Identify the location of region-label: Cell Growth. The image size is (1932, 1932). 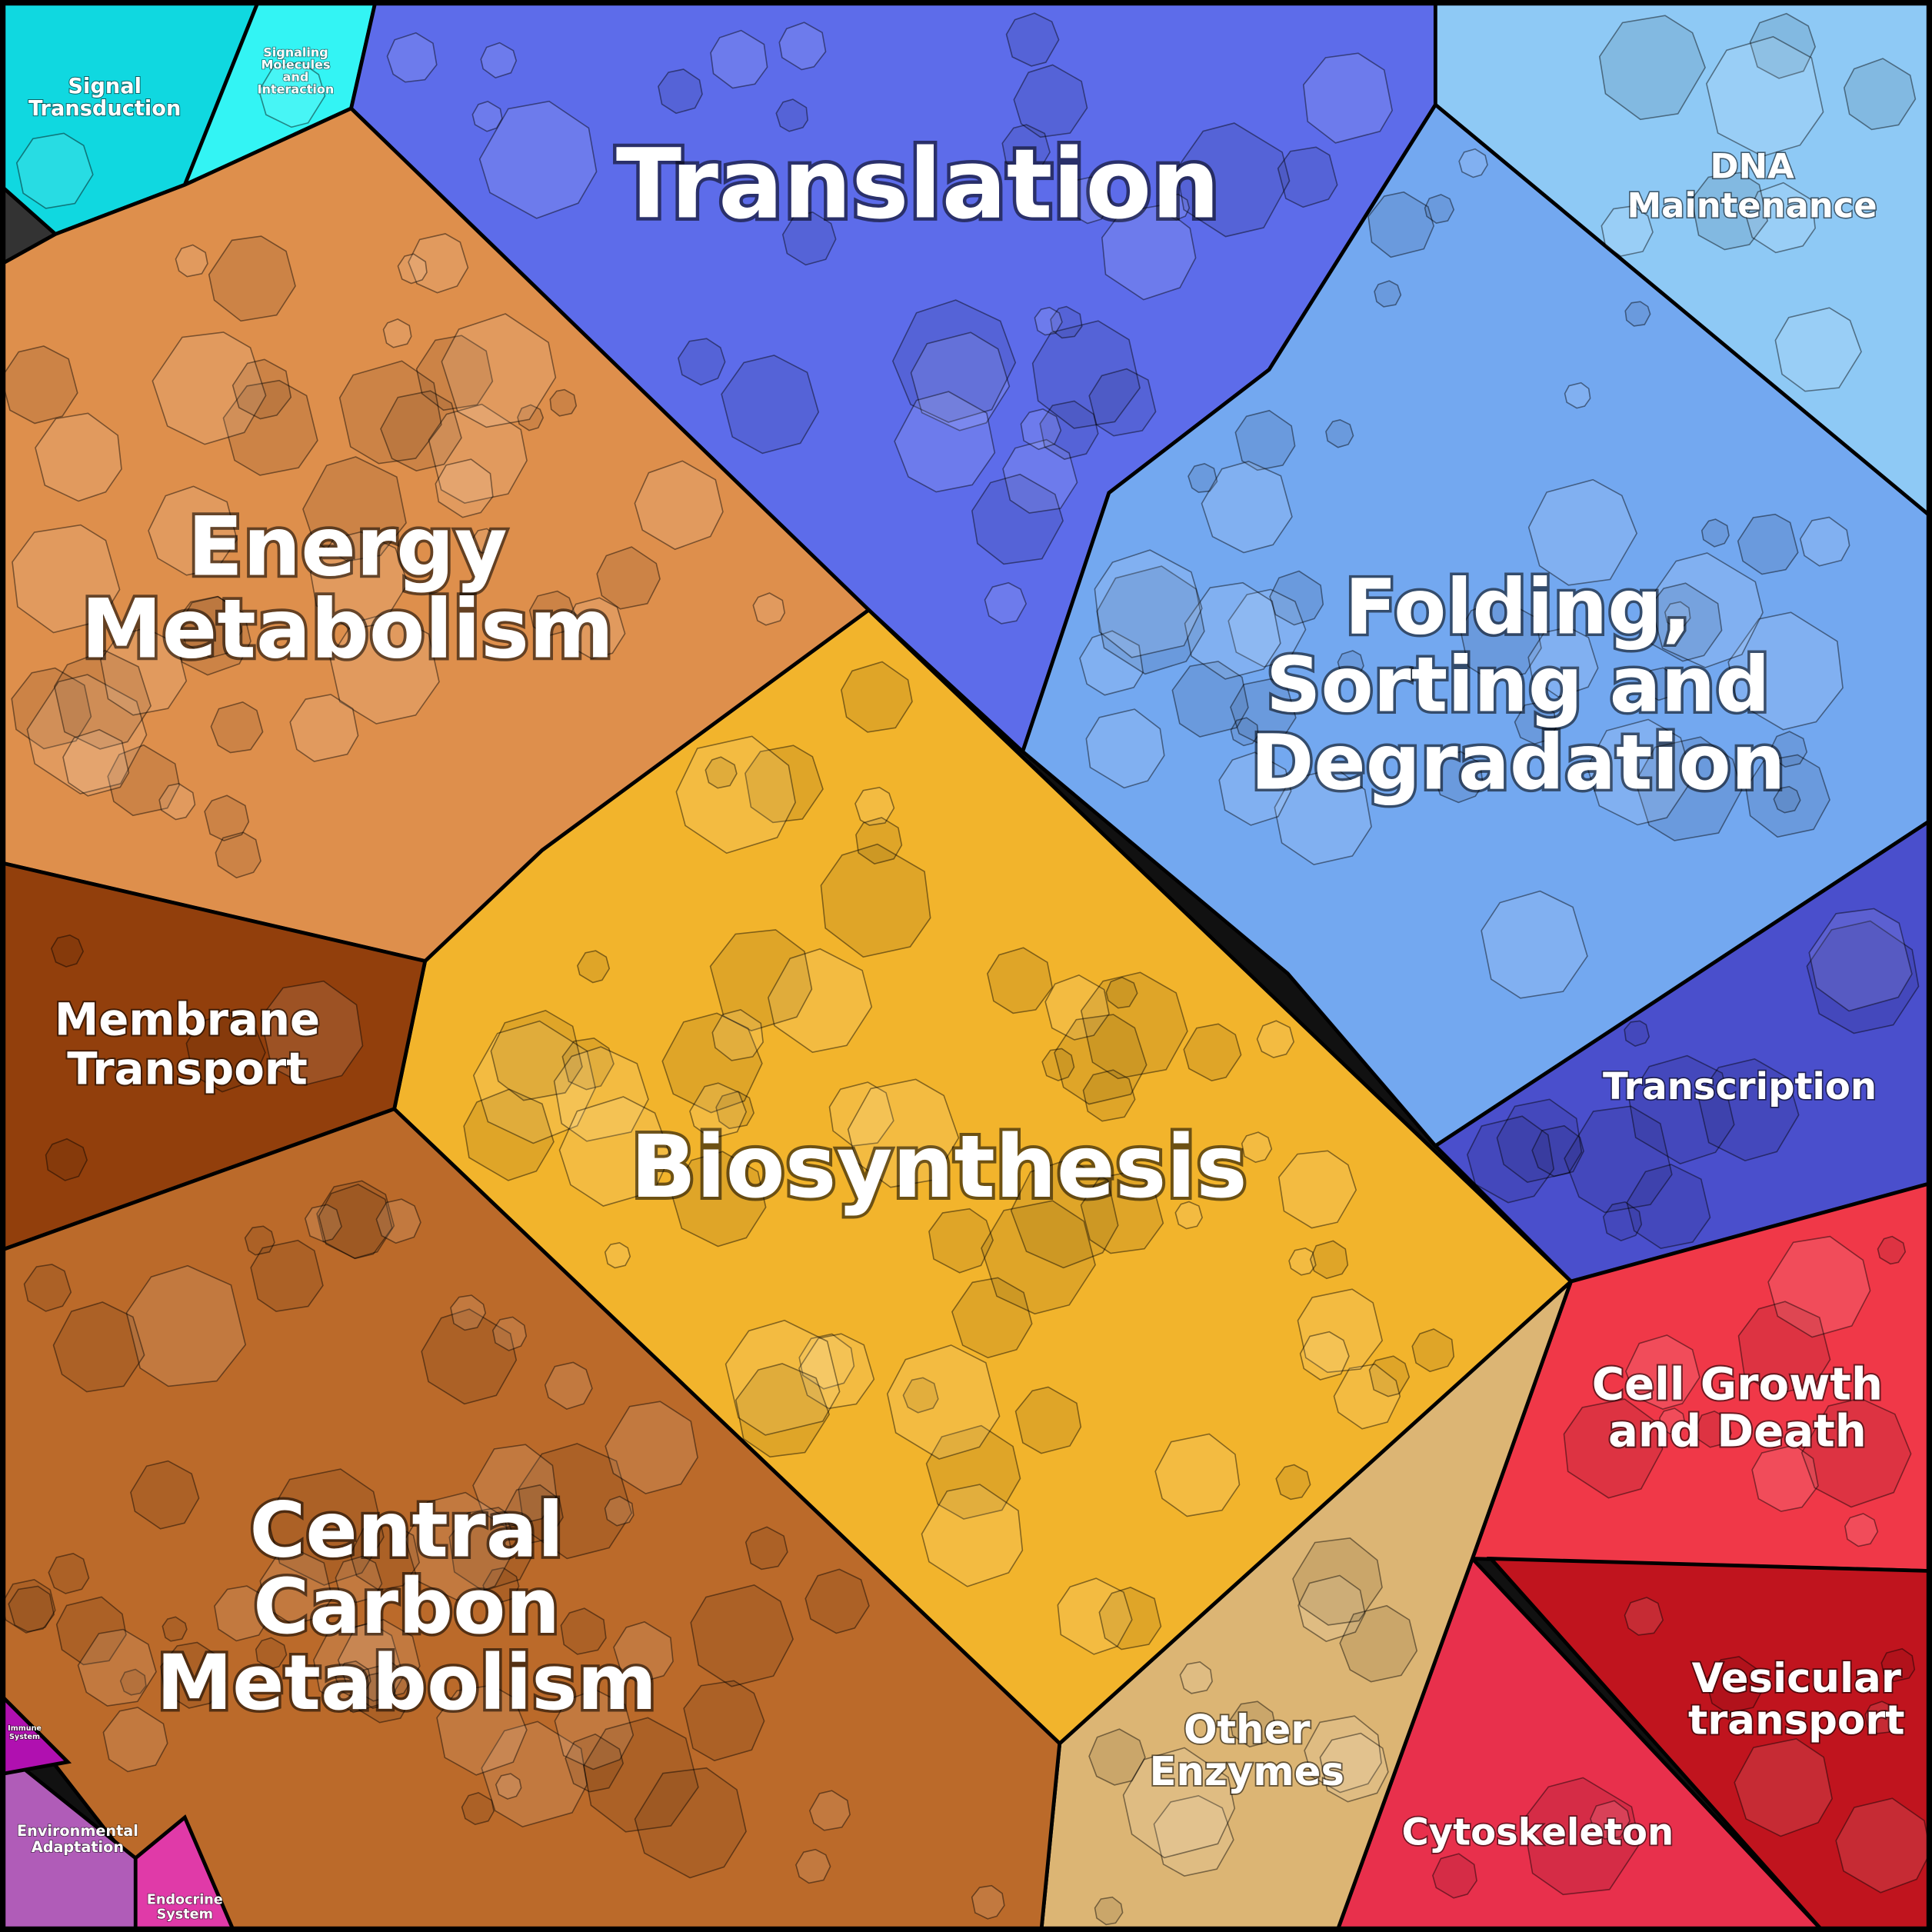
(1737, 1384).